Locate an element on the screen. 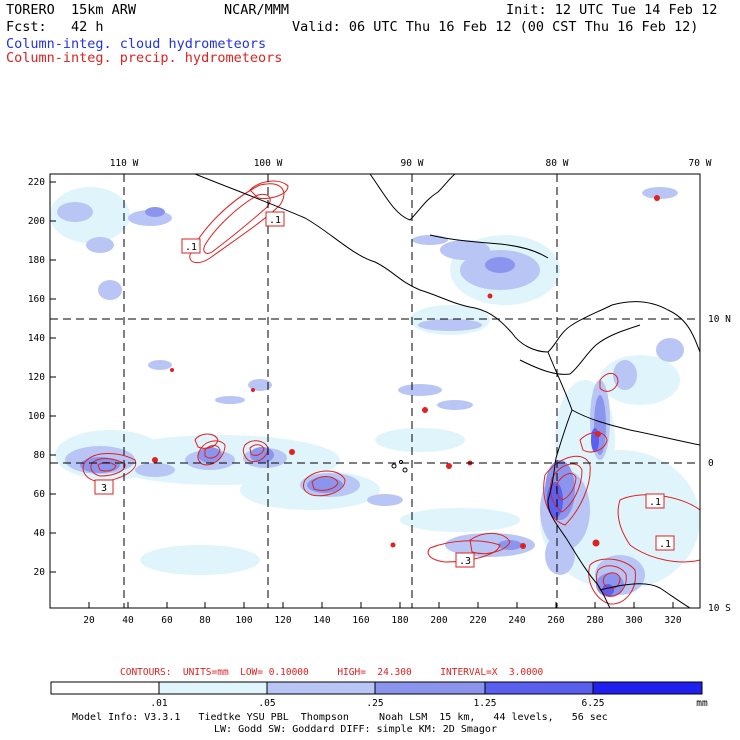 This screenshot has width=740, height=740. lat-label: 0 is located at coordinates (711, 463).